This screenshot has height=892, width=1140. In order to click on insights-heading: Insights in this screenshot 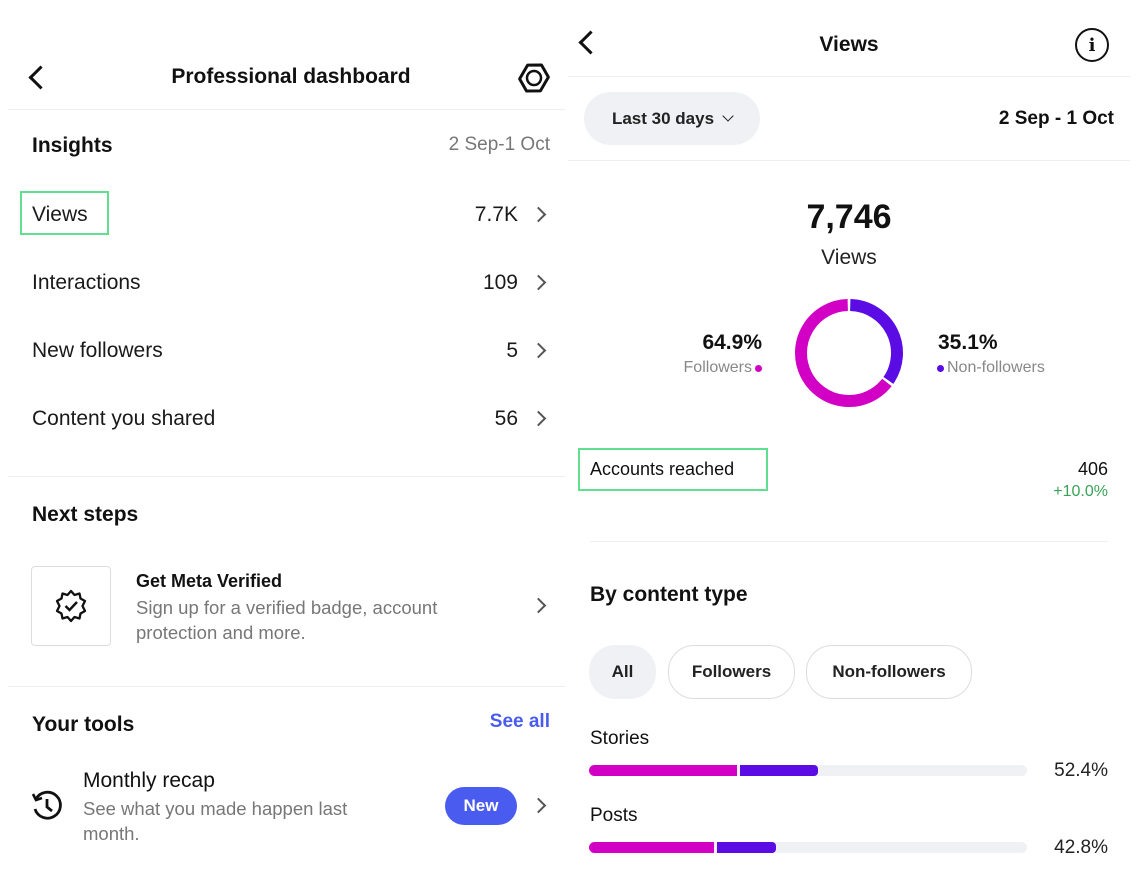, I will do `click(72, 145)`.